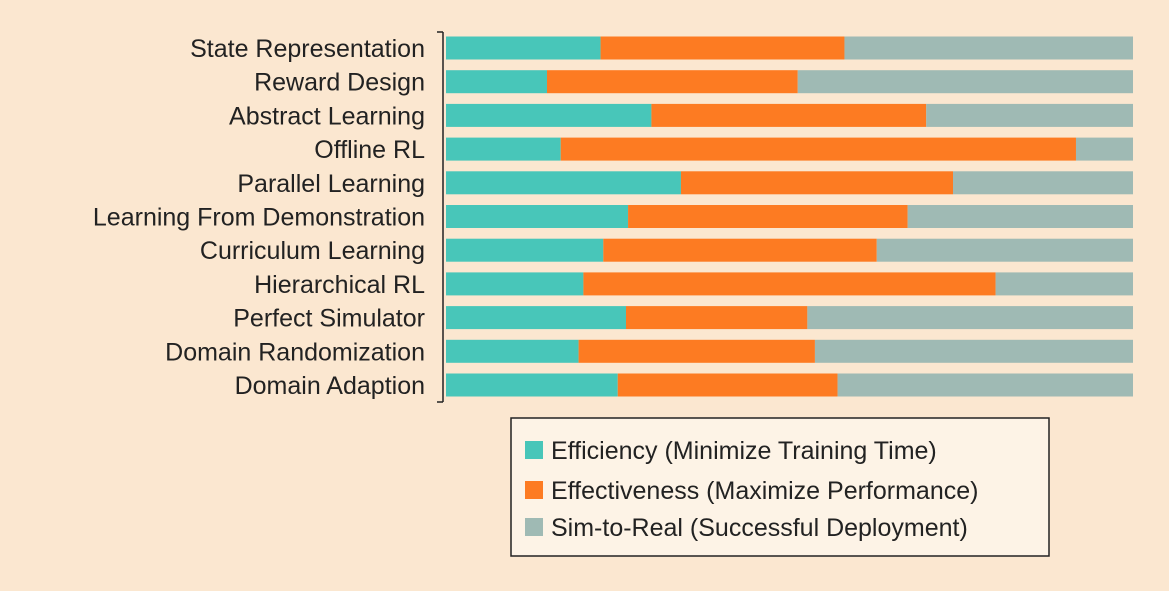 The image size is (1169, 591). What do you see at coordinates (1020, 216) in the screenshot?
I see `bar-learning-from-demonstration-sim-to-real` at bounding box center [1020, 216].